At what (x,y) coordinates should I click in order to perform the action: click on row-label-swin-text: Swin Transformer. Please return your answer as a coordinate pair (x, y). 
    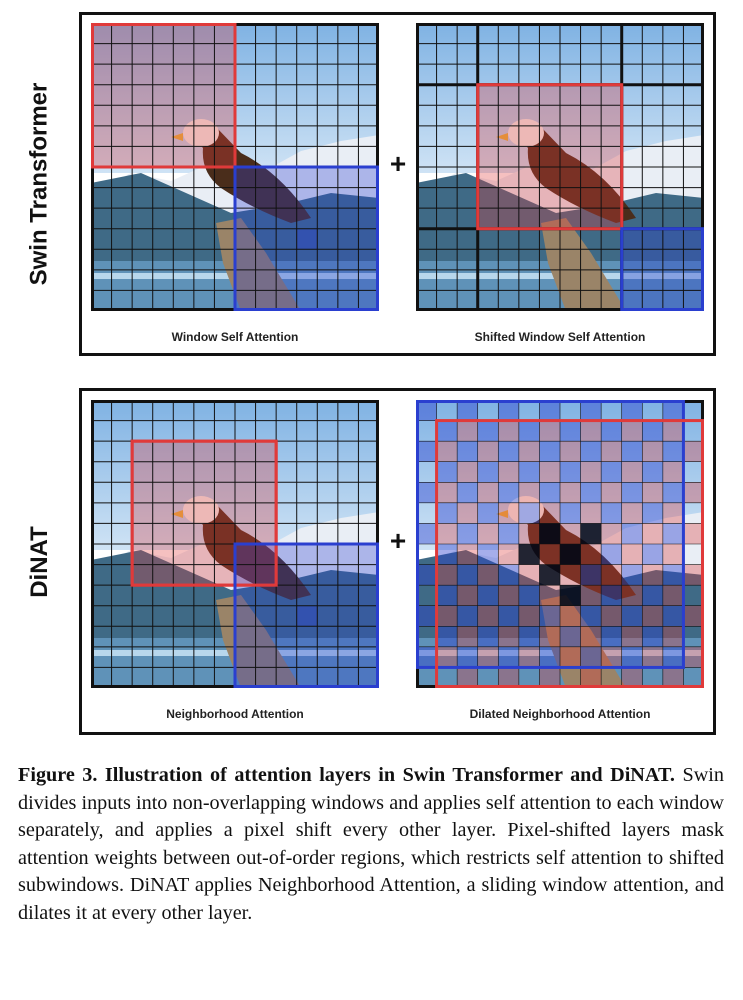
    Looking at the image, I should click on (39, 184).